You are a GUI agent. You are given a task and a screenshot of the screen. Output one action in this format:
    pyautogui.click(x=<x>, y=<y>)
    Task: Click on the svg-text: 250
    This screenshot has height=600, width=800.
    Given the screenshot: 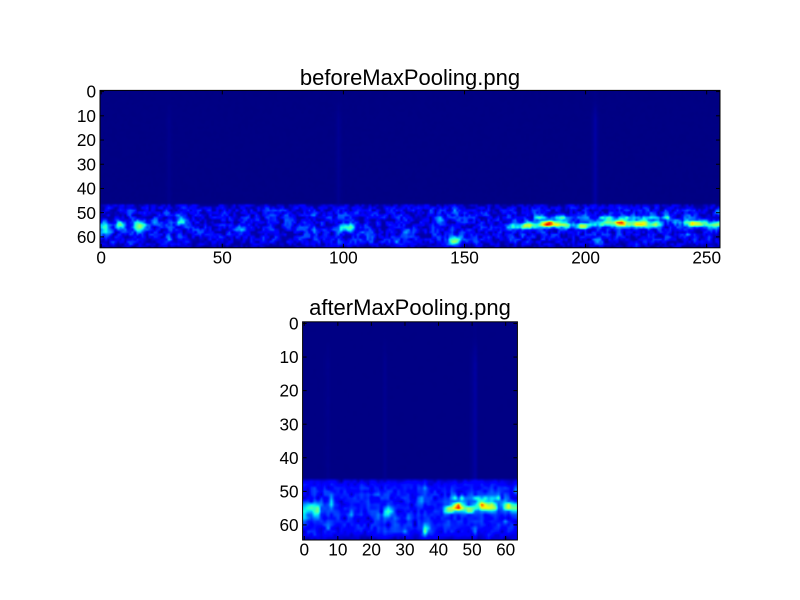 What is the action you would take?
    pyautogui.click(x=706, y=257)
    